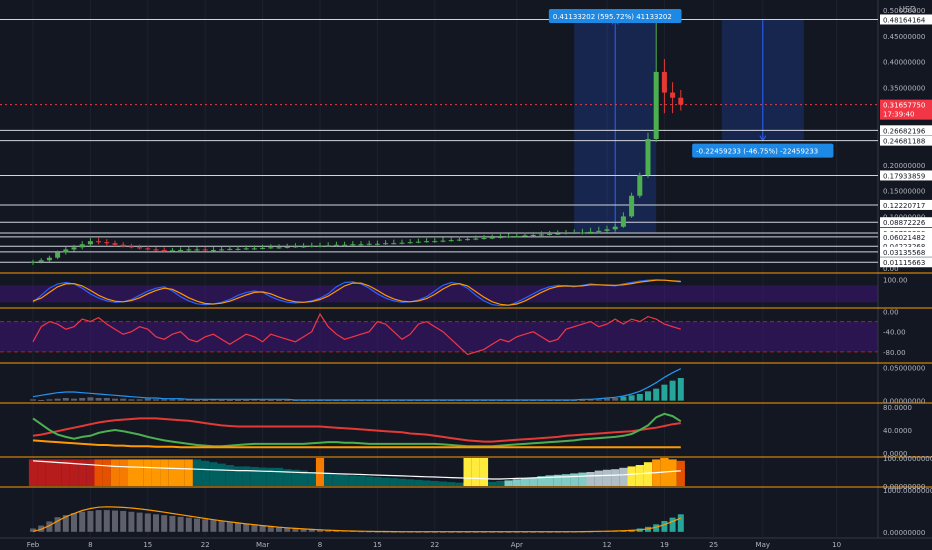  What do you see at coordinates (689, 125) in the screenshot?
I see `measurement-tools` at bounding box center [689, 125].